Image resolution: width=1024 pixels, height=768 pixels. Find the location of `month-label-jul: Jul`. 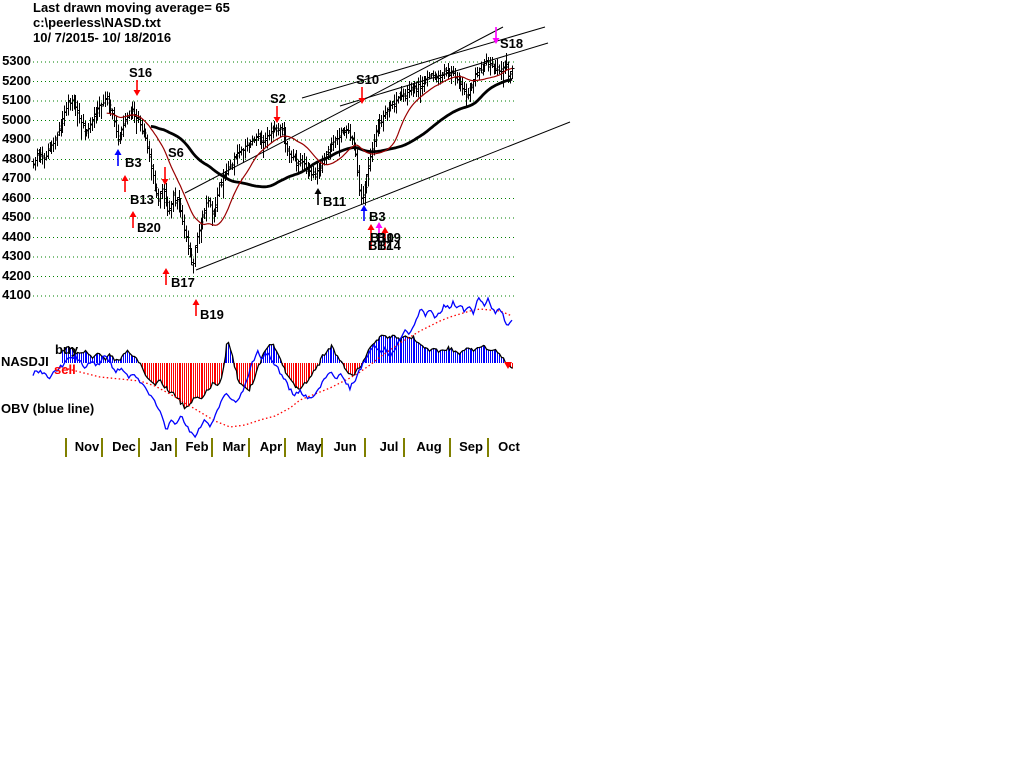

month-label-jul: Jul is located at coordinates (389, 446).